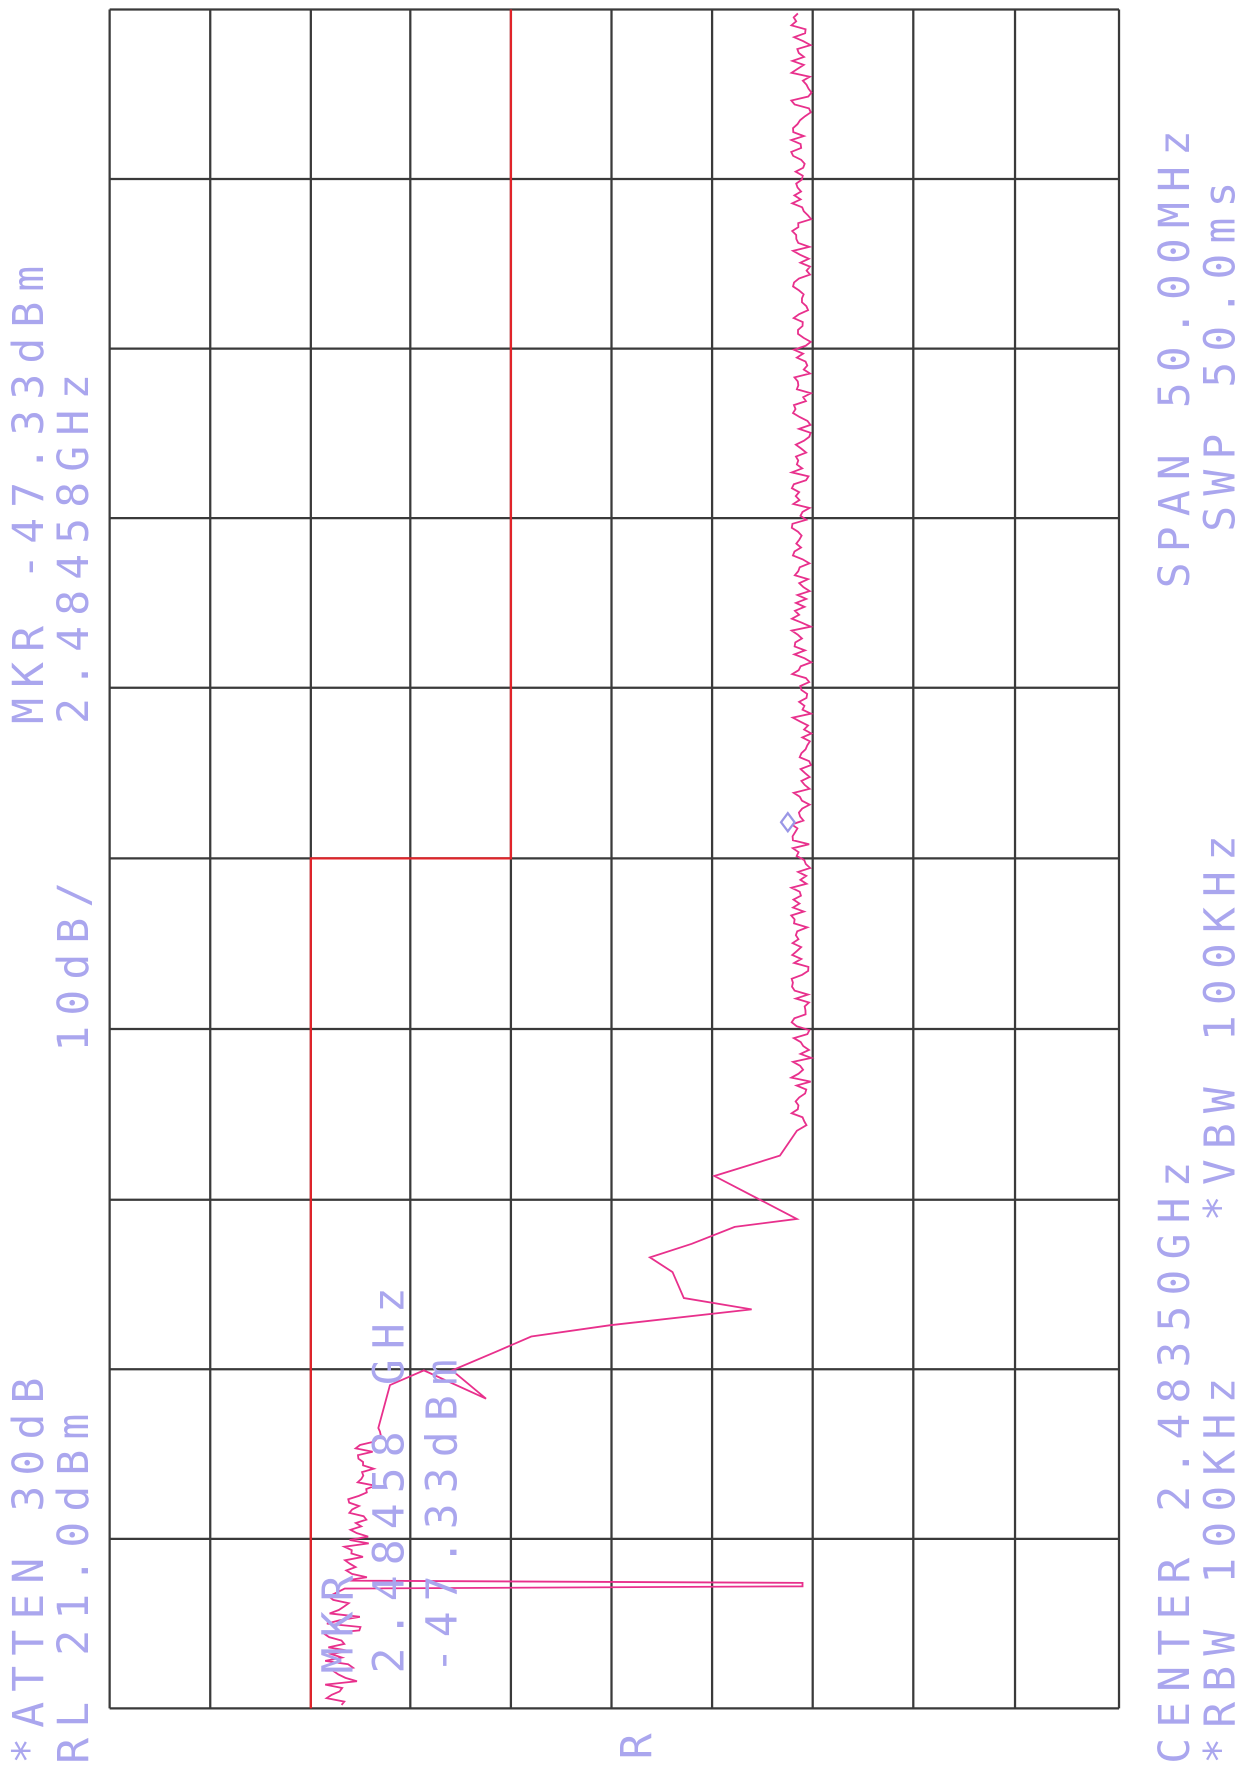 The width and height of the screenshot is (1249, 1771). Describe the element at coordinates (637, 1741) in the screenshot. I see `trace-label: R` at that location.